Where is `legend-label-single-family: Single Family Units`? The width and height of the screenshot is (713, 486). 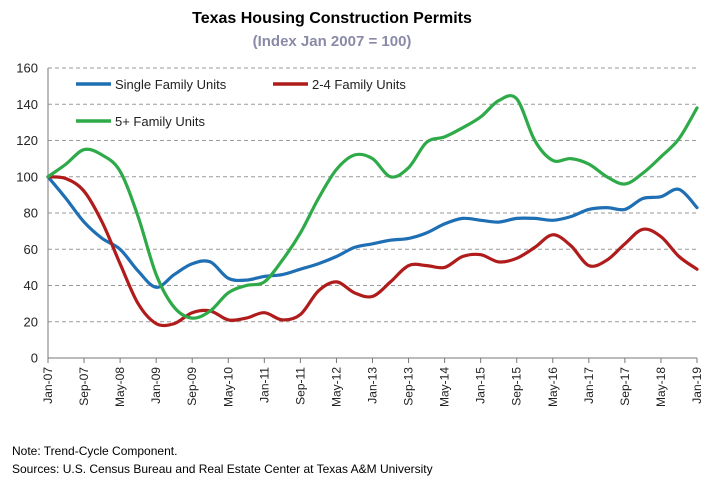 legend-label-single-family: Single Family Units is located at coordinates (171, 84).